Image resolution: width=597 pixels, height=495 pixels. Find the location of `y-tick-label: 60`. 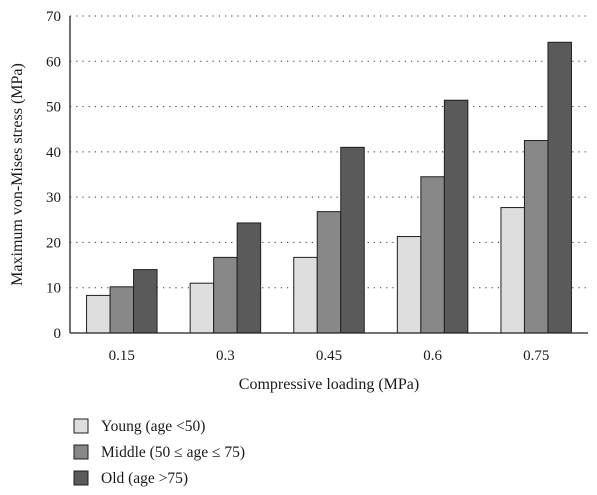

y-tick-label: 60 is located at coordinates (53, 62).